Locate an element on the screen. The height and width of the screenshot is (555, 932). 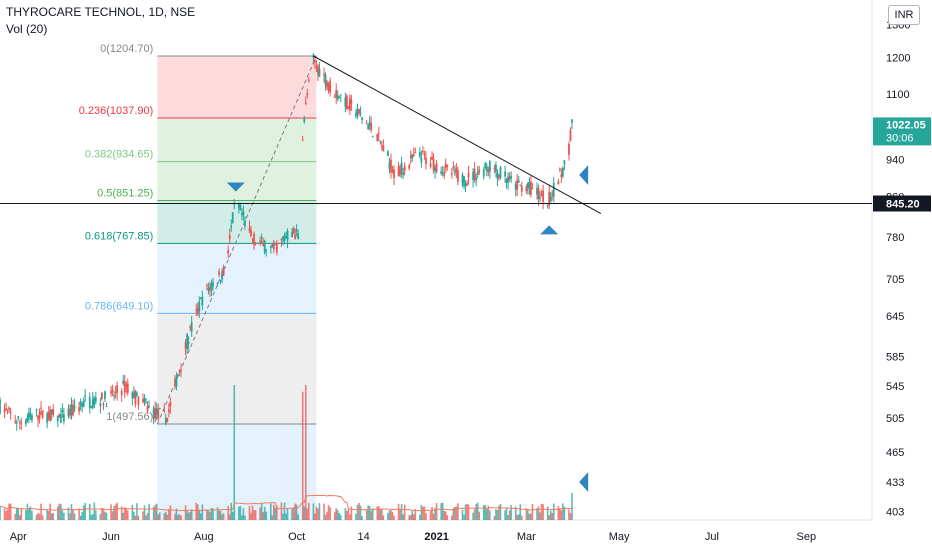
time-tick-label: 2021 is located at coordinates (436, 537).